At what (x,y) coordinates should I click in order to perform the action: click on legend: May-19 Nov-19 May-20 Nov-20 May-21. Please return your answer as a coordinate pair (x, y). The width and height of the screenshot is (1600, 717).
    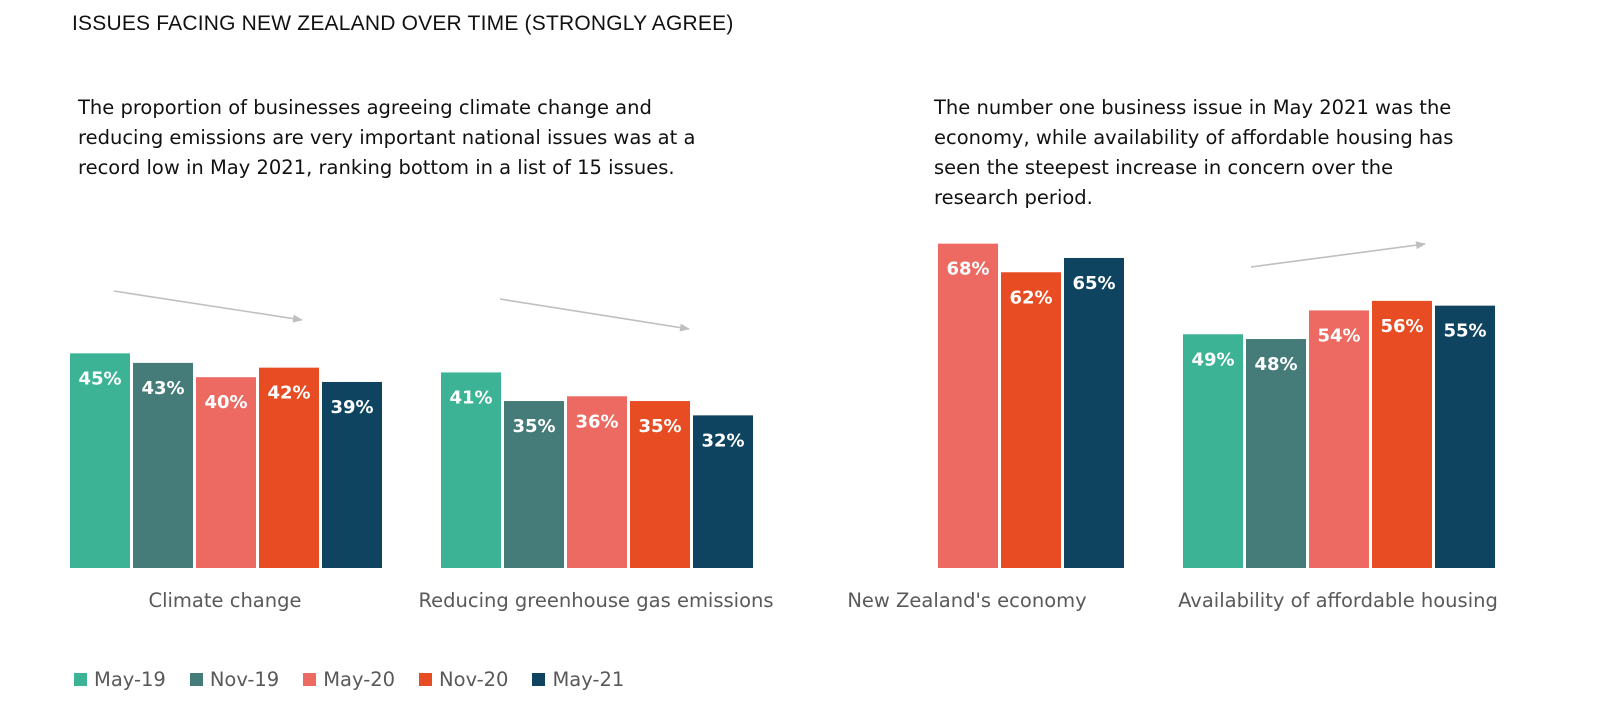
    Looking at the image, I should click on (361, 679).